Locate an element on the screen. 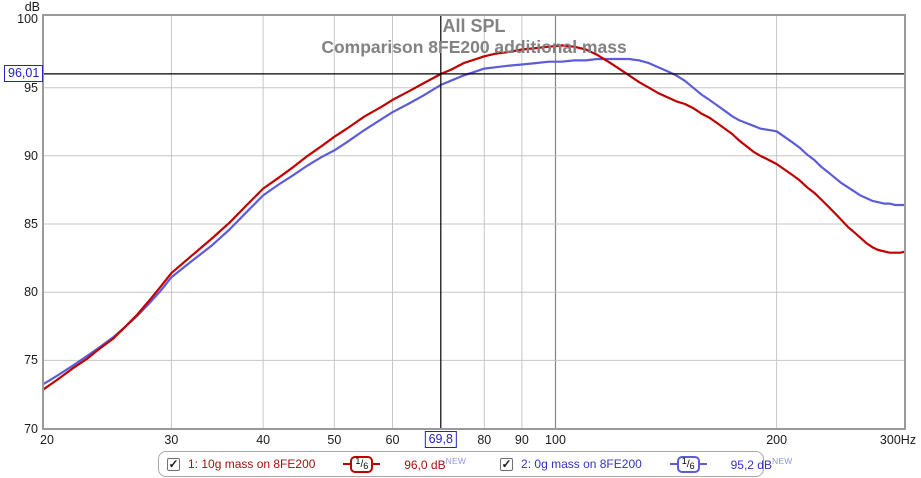 The width and height of the screenshot is (921, 478). freq-cursor-readout: 69,8 is located at coordinates (440, 439).